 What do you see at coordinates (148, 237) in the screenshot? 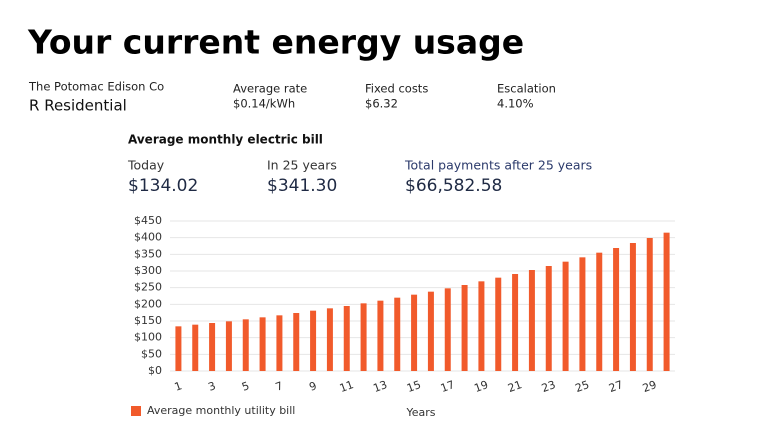
I see `y-tick-label: $400` at bounding box center [148, 237].